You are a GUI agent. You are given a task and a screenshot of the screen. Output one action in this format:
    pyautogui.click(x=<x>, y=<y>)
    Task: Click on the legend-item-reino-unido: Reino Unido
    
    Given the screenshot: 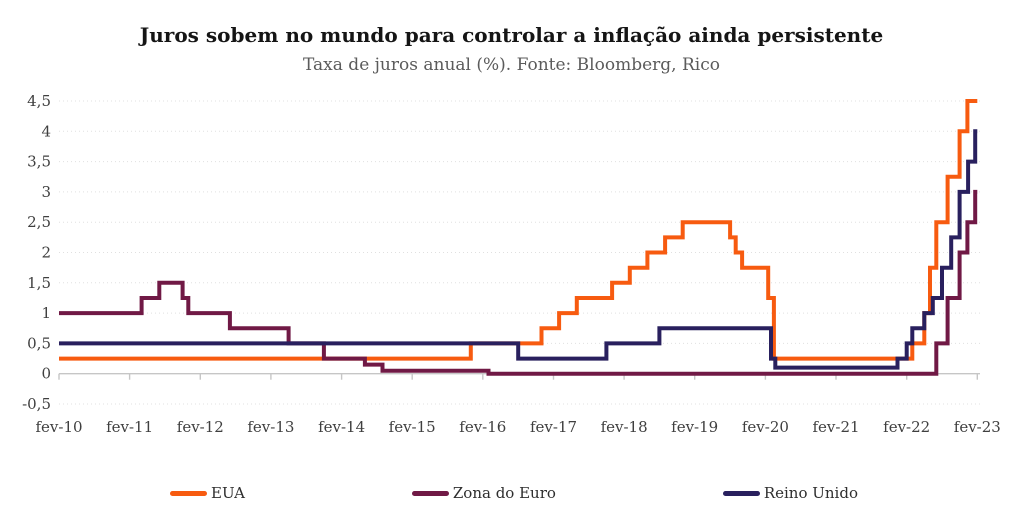 What is the action you would take?
    pyautogui.click(x=790, y=493)
    